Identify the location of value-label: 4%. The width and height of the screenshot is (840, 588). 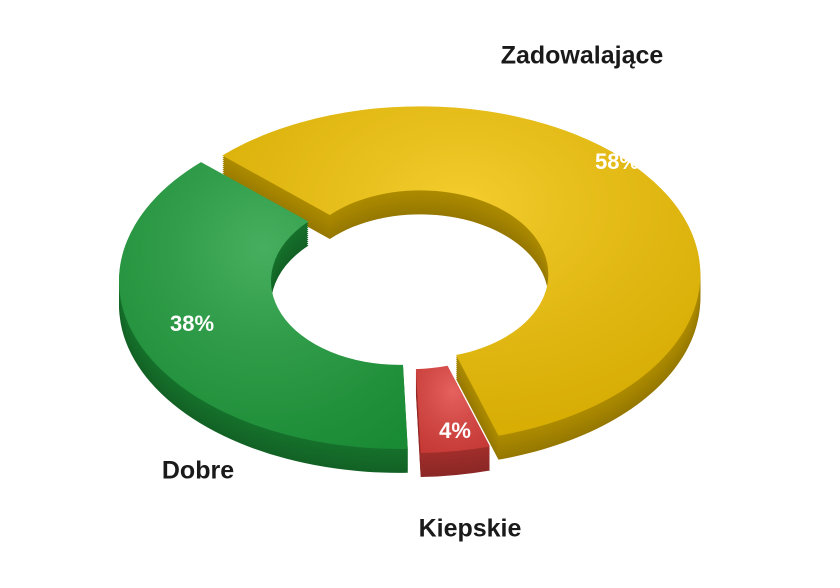
(455, 430).